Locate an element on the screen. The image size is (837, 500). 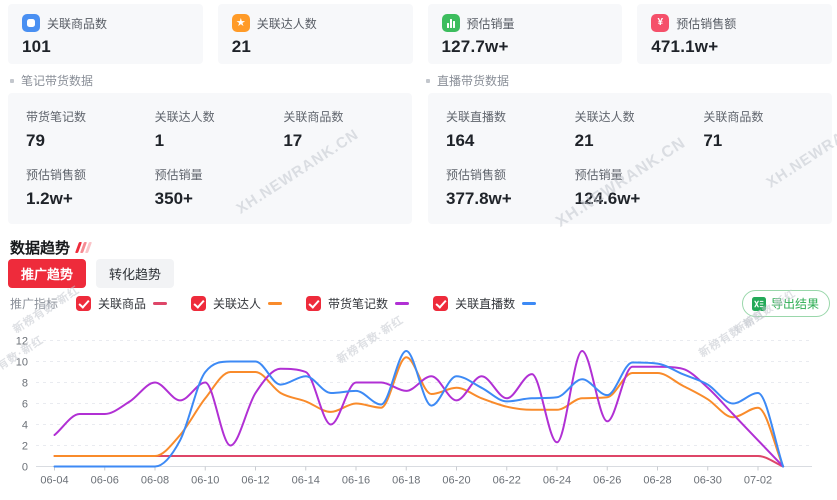
checkbox-product is located at coordinates (84, 303).